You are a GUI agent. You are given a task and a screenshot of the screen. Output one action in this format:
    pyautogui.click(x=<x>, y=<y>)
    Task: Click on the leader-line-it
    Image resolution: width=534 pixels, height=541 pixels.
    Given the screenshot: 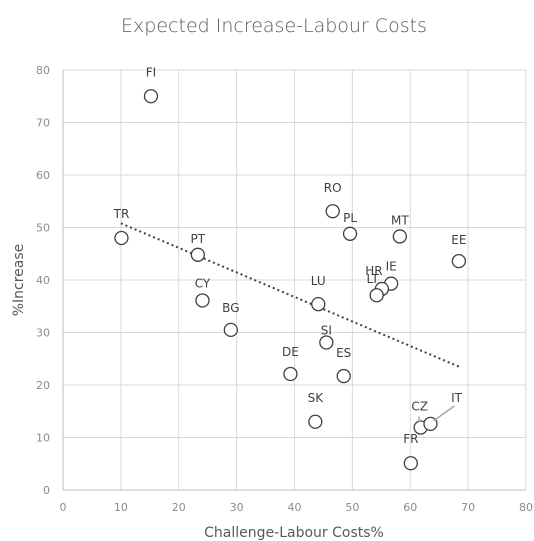 What is the action you would take?
    pyautogui.click(x=444, y=413)
    